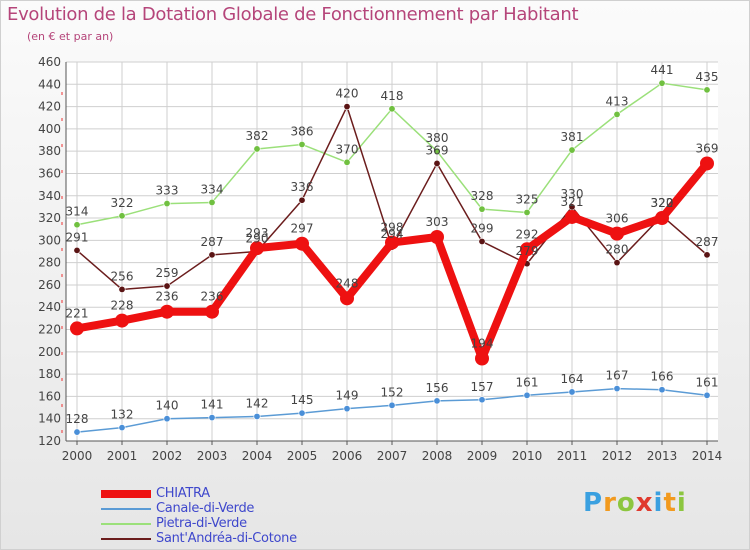 This screenshot has width=750, height=550. I want to click on data-label-canale-di-verde: 142, so click(257, 403).